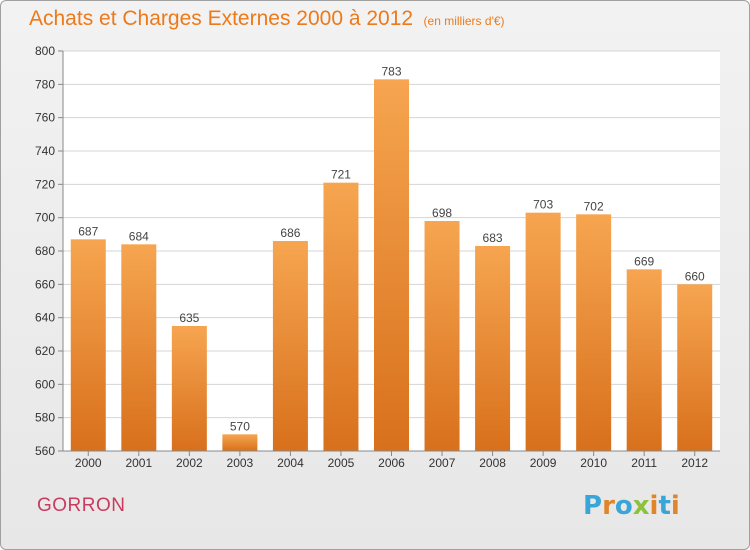 The image size is (750, 550). Describe the element at coordinates (45, 84) in the screenshot. I see `y-tick-label: 780` at that location.